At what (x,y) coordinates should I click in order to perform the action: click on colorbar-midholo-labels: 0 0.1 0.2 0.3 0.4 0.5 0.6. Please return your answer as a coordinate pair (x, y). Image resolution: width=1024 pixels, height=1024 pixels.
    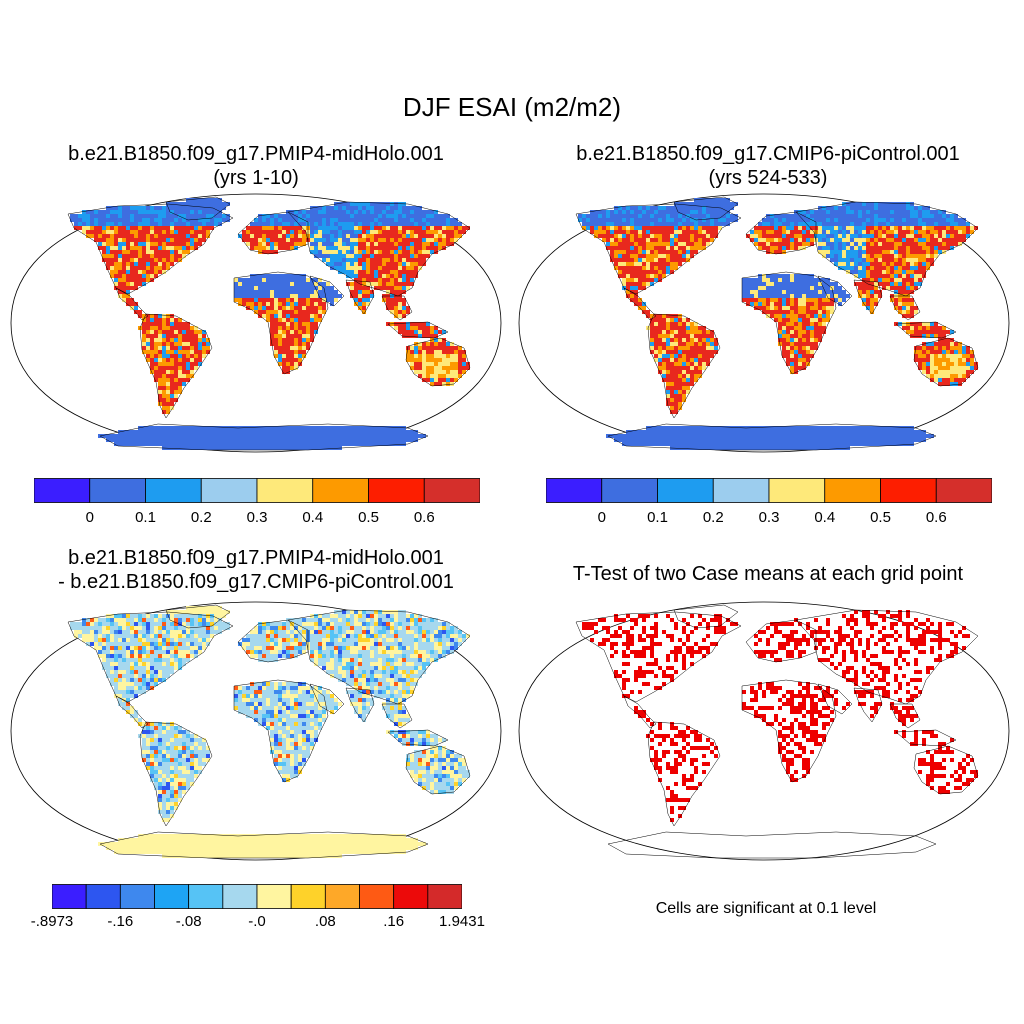
    Looking at the image, I should click on (257, 519).